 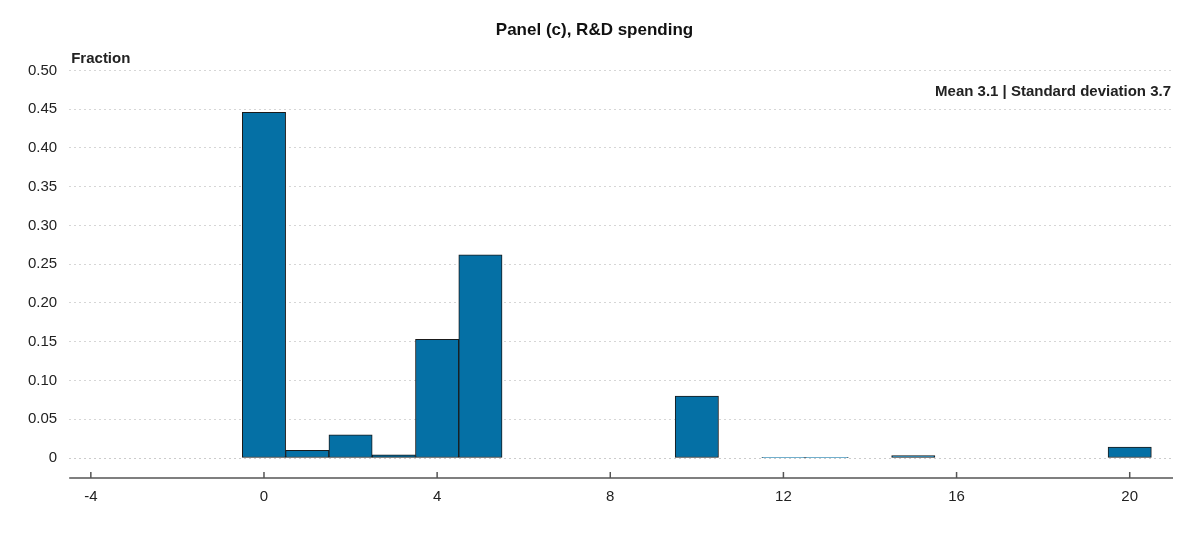 I want to click on y-tick-label: 0.20, so click(x=42, y=302).